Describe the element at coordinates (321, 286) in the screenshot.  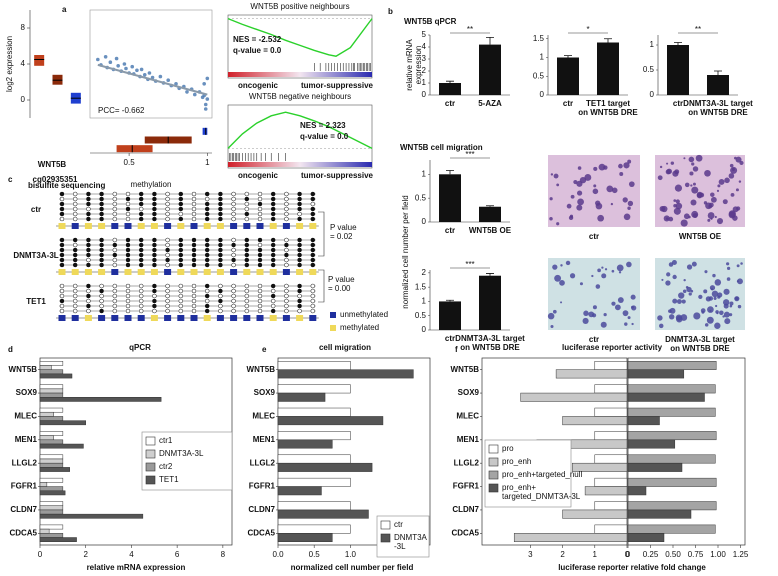
I see `bracket` at that location.